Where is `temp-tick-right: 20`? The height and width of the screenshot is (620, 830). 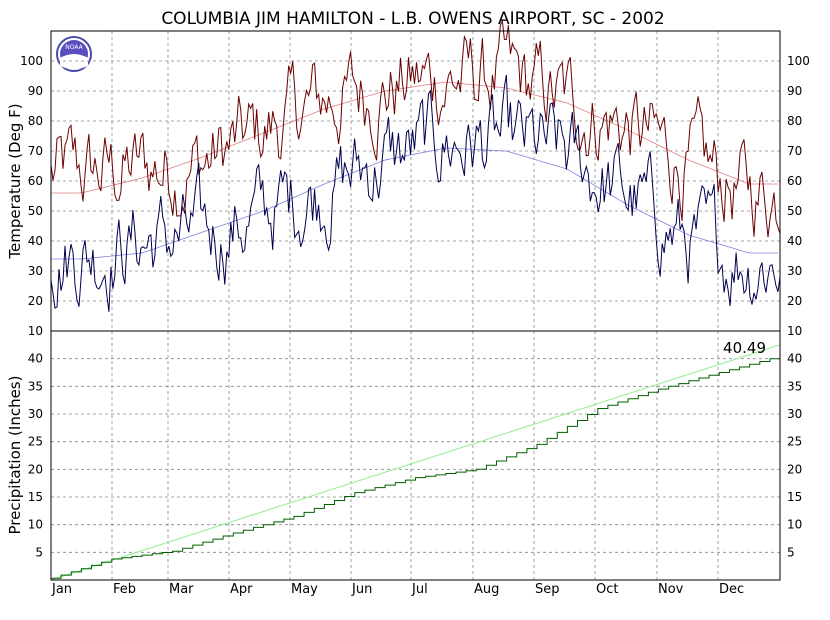
temp-tick-right: 20 is located at coordinates (794, 301).